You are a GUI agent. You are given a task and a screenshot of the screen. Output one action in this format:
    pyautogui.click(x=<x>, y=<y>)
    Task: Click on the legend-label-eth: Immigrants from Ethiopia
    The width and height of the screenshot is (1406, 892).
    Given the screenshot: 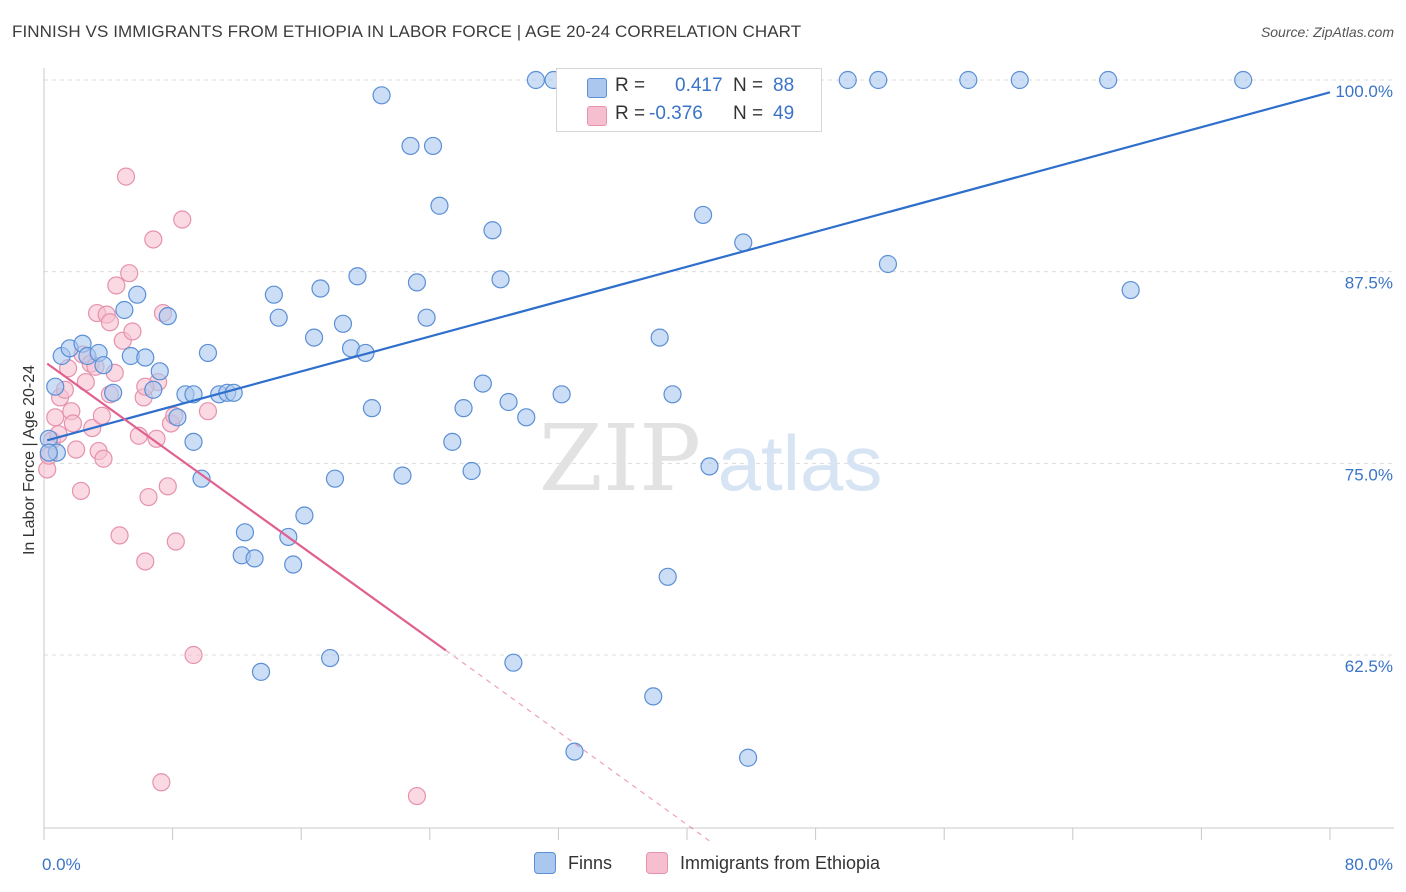 What is the action you would take?
    pyautogui.click(x=780, y=862)
    